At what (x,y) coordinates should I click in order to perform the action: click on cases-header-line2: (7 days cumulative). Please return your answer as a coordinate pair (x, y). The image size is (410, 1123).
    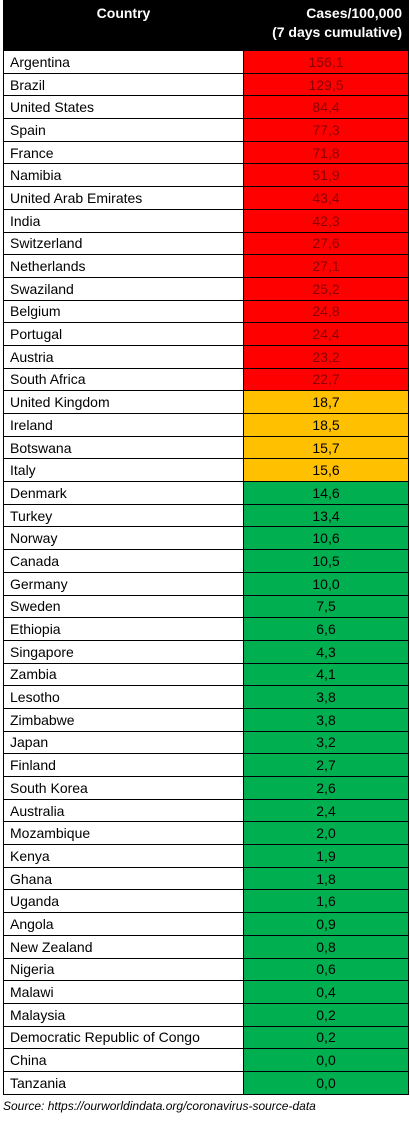
    Looking at the image, I should click on (337, 32).